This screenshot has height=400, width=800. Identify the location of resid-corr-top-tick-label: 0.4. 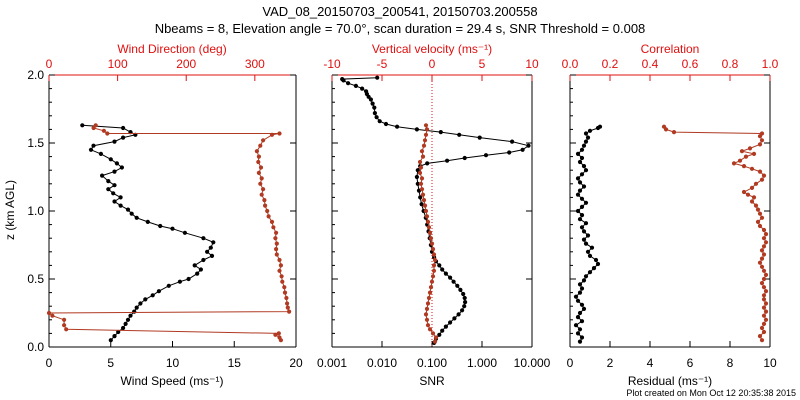
(650, 64).